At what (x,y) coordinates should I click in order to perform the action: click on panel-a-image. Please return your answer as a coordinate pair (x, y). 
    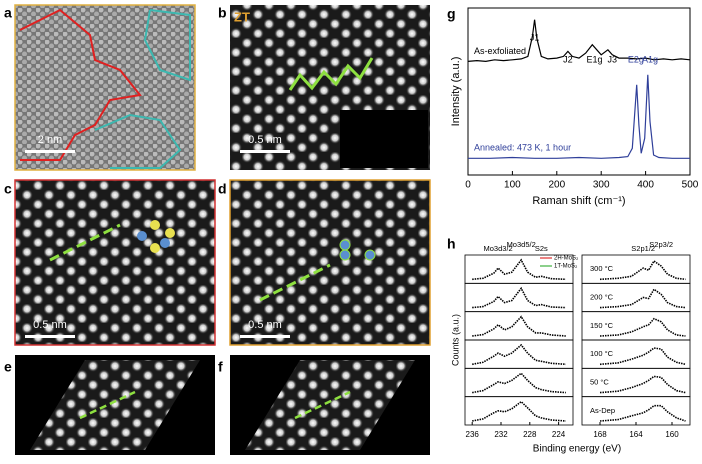
    Looking at the image, I should click on (105, 87).